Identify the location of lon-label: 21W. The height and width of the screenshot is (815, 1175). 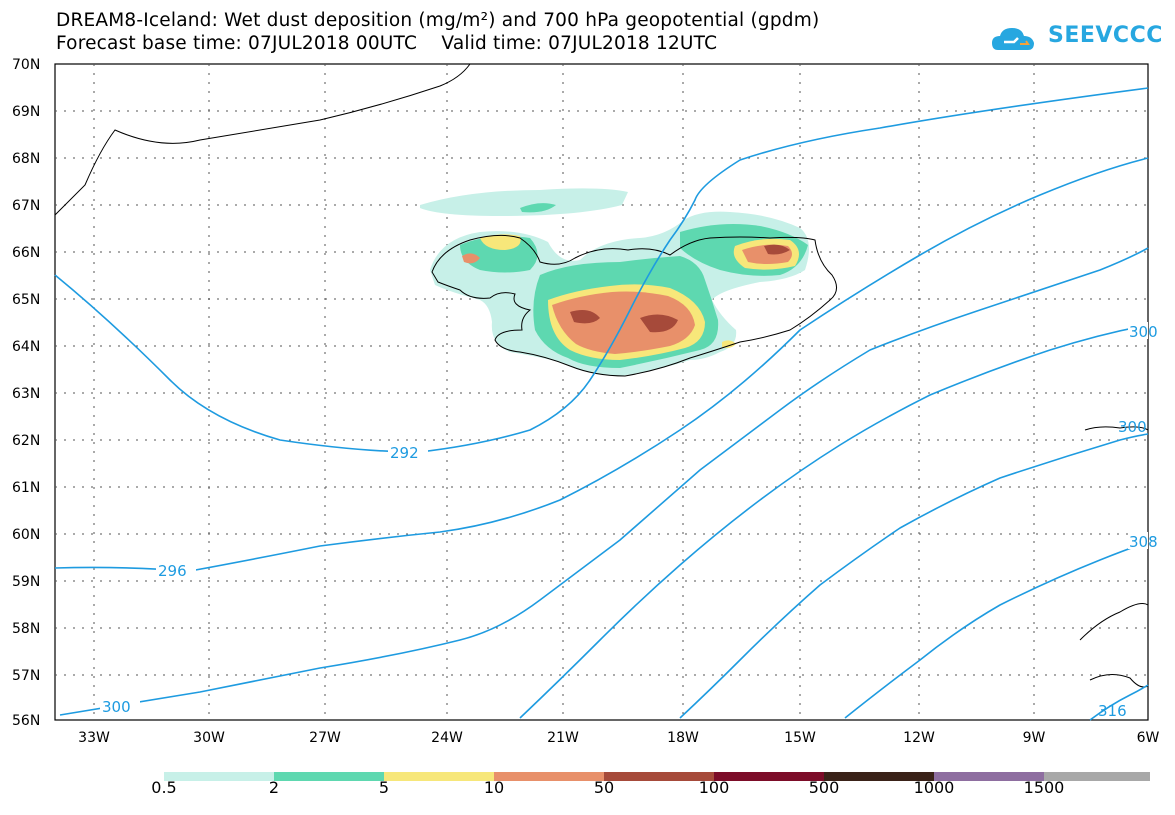
(563, 738).